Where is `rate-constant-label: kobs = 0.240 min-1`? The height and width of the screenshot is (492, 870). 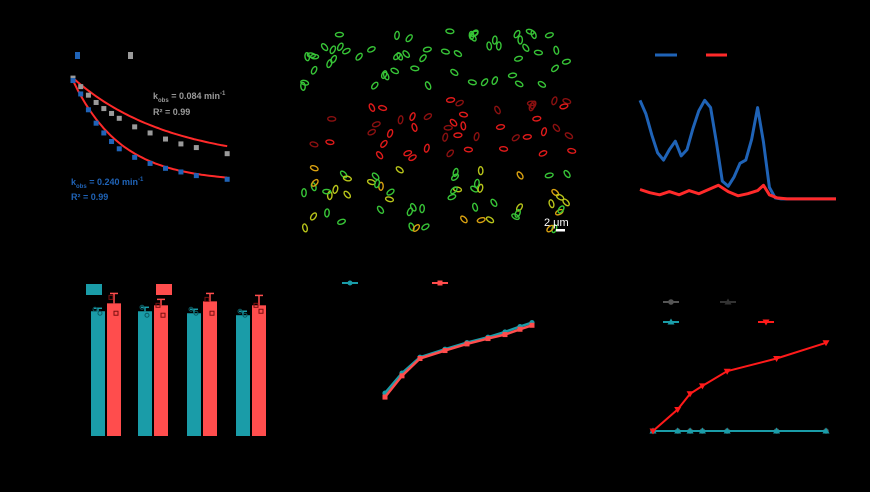
rate-constant-label: kobs = 0.240 min-1 is located at coordinates (107, 183).